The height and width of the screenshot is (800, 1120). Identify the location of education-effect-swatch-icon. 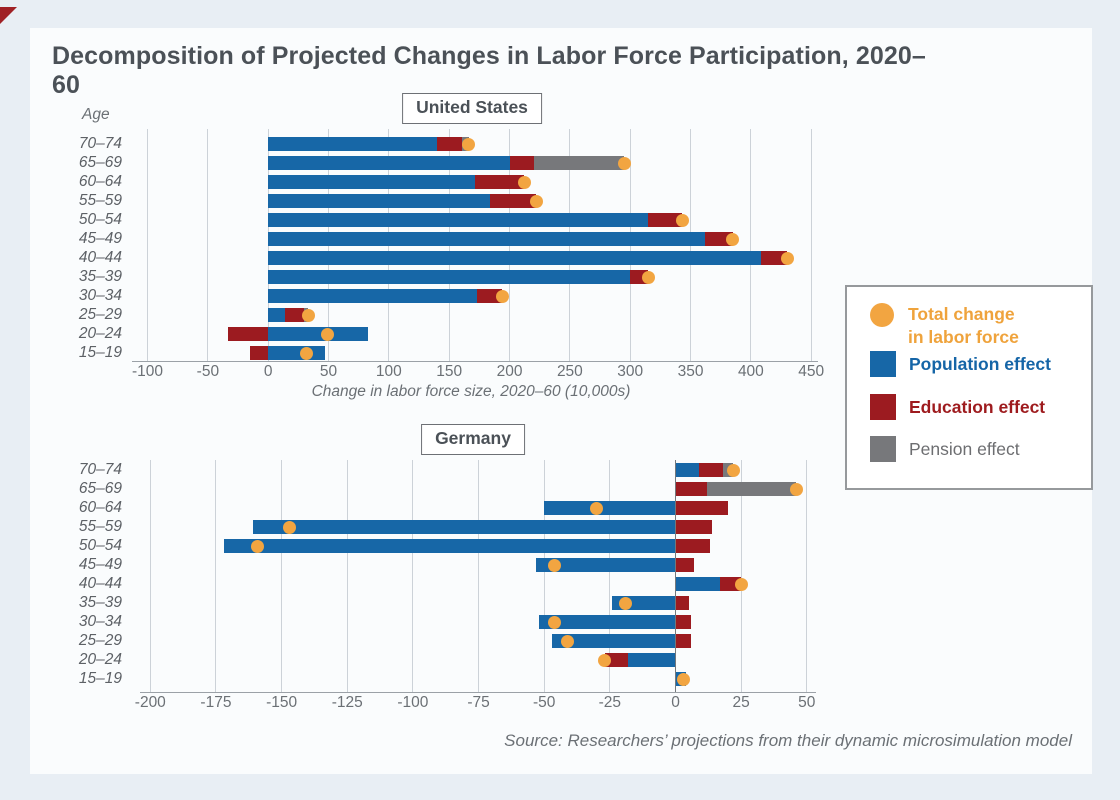
(883, 407).